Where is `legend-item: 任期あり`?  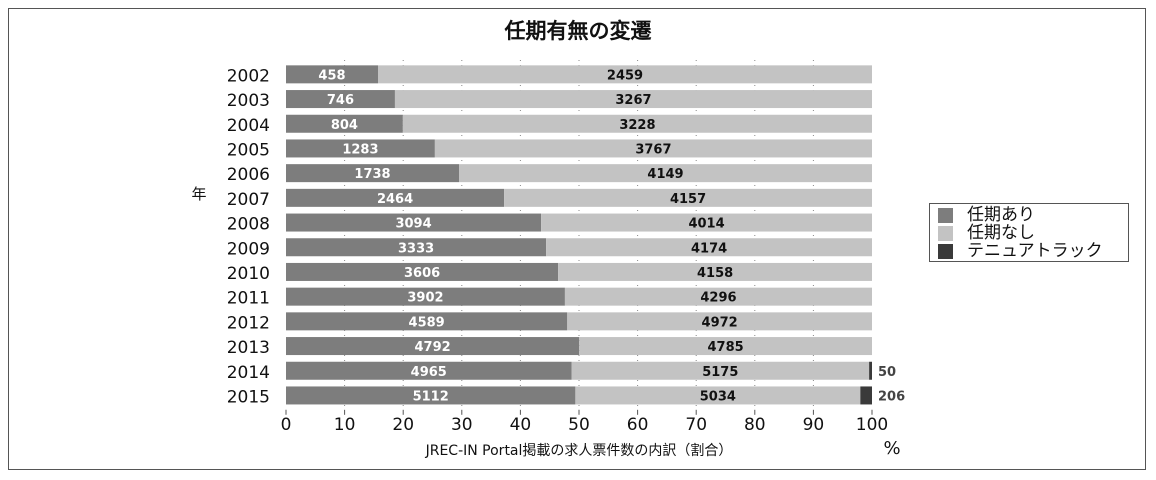 legend-item: 任期あり is located at coordinates (1033, 215).